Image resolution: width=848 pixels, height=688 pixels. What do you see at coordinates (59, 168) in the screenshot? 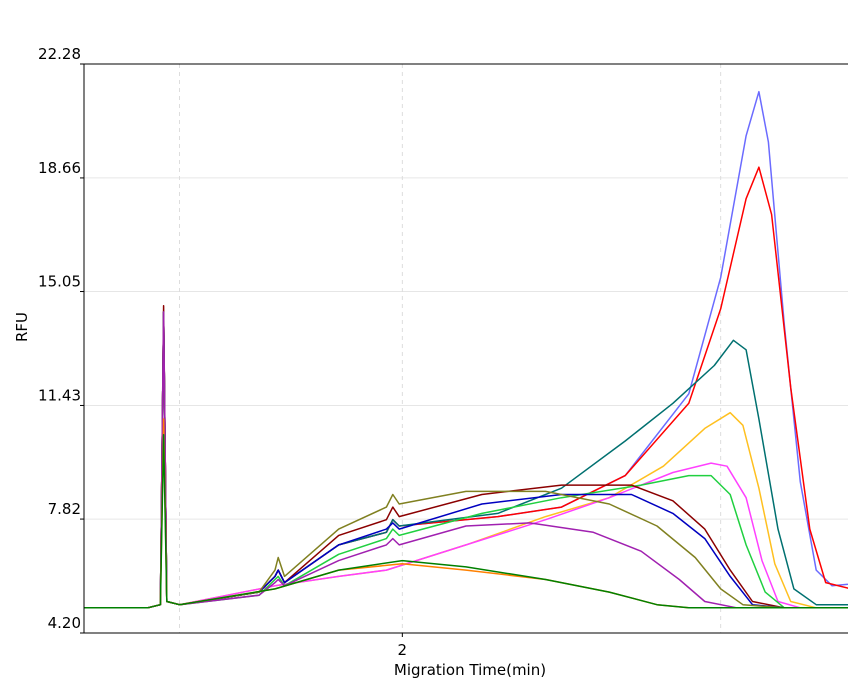
I see `y-tick-label: 18.66` at bounding box center [59, 168].